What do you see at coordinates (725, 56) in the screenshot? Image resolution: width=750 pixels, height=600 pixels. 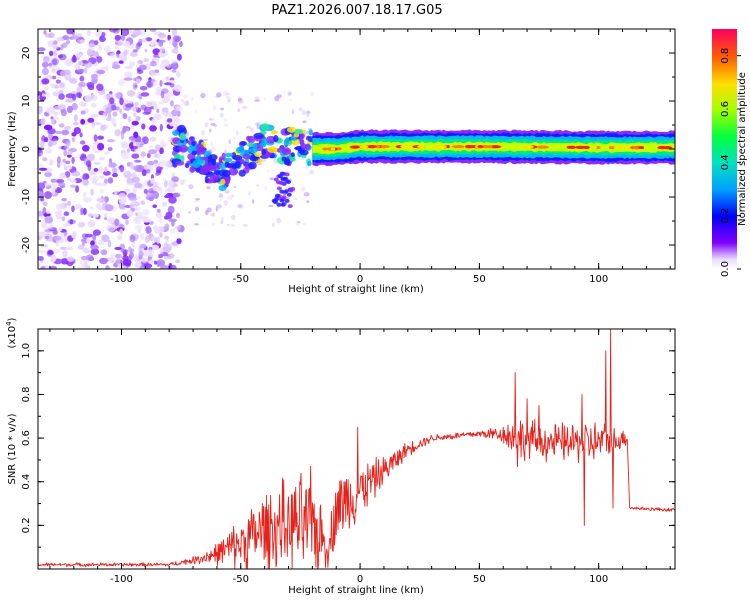 I see `colorbar-tick-label: 0.8` at bounding box center [725, 56].